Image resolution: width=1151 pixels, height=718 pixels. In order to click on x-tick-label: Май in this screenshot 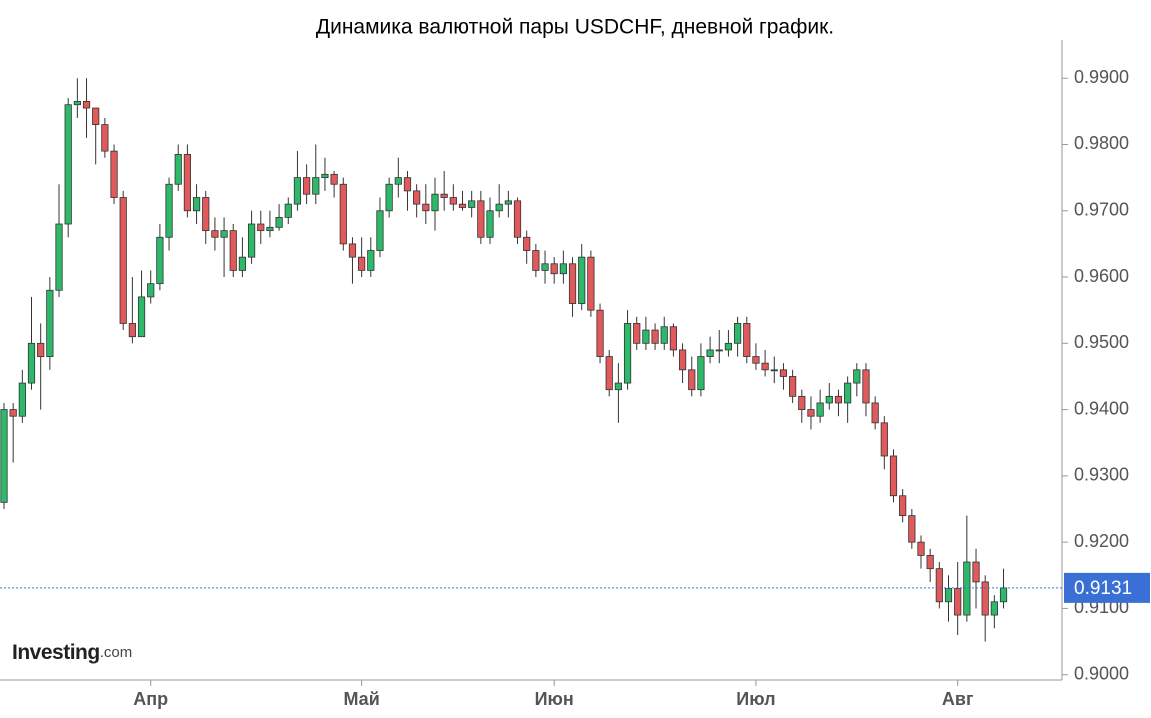, I will do `click(361, 699)`.